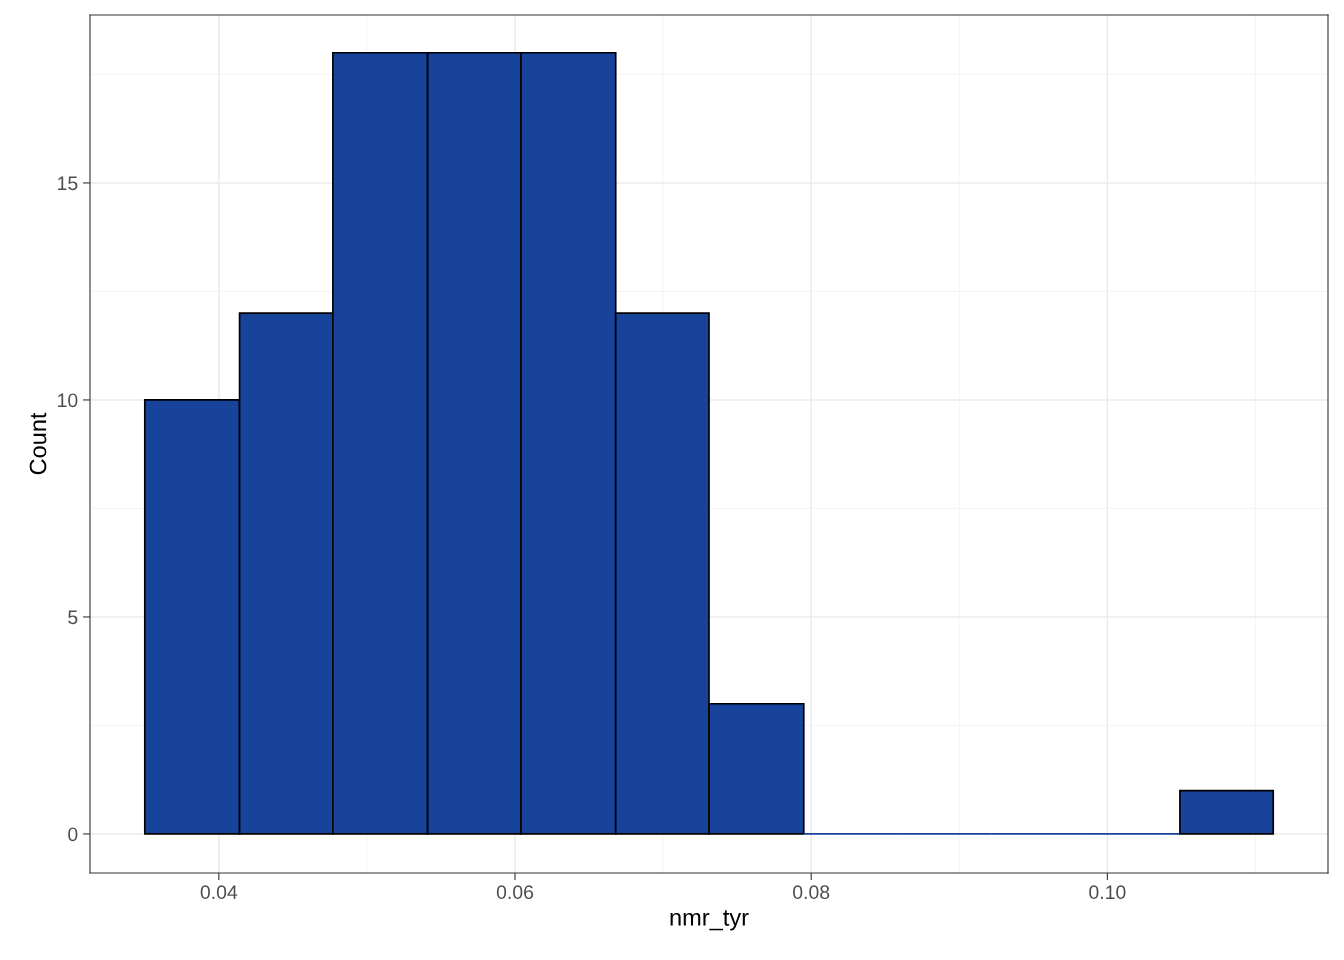 The width and height of the screenshot is (1344, 960). Describe the element at coordinates (515, 892) in the screenshot. I see `x-tick-label: 0.06` at that location.